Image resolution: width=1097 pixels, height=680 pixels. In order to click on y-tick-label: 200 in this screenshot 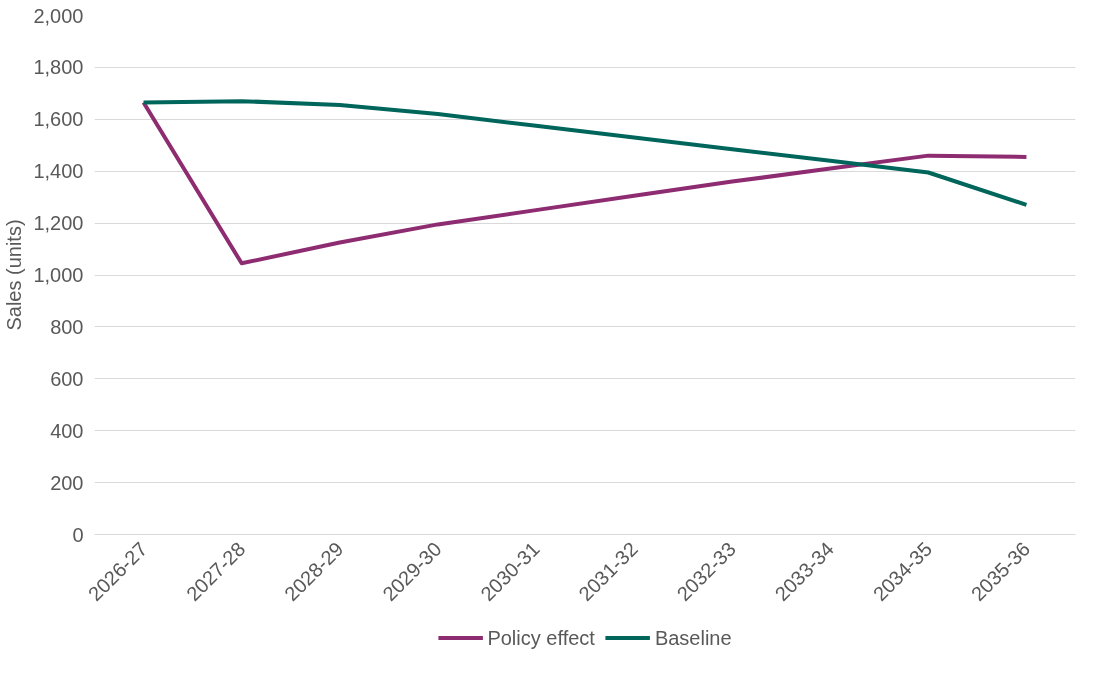, I will do `click(67, 482)`.